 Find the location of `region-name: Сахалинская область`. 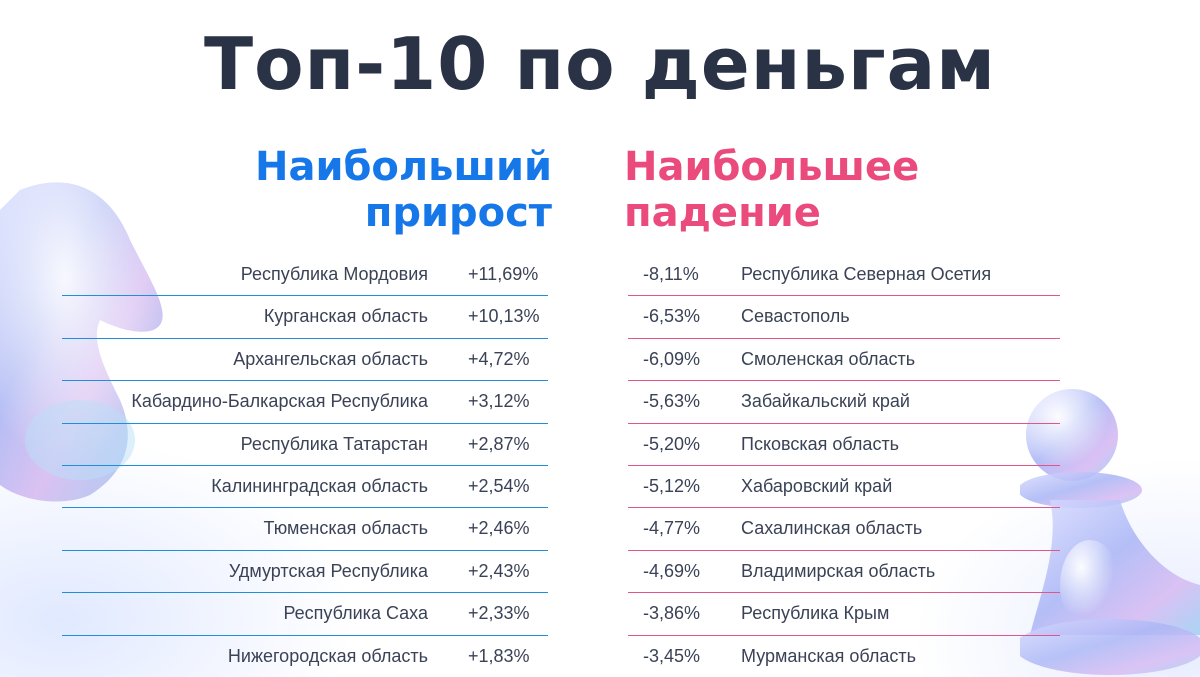

region-name: Сахалинская область is located at coordinates (832, 528).